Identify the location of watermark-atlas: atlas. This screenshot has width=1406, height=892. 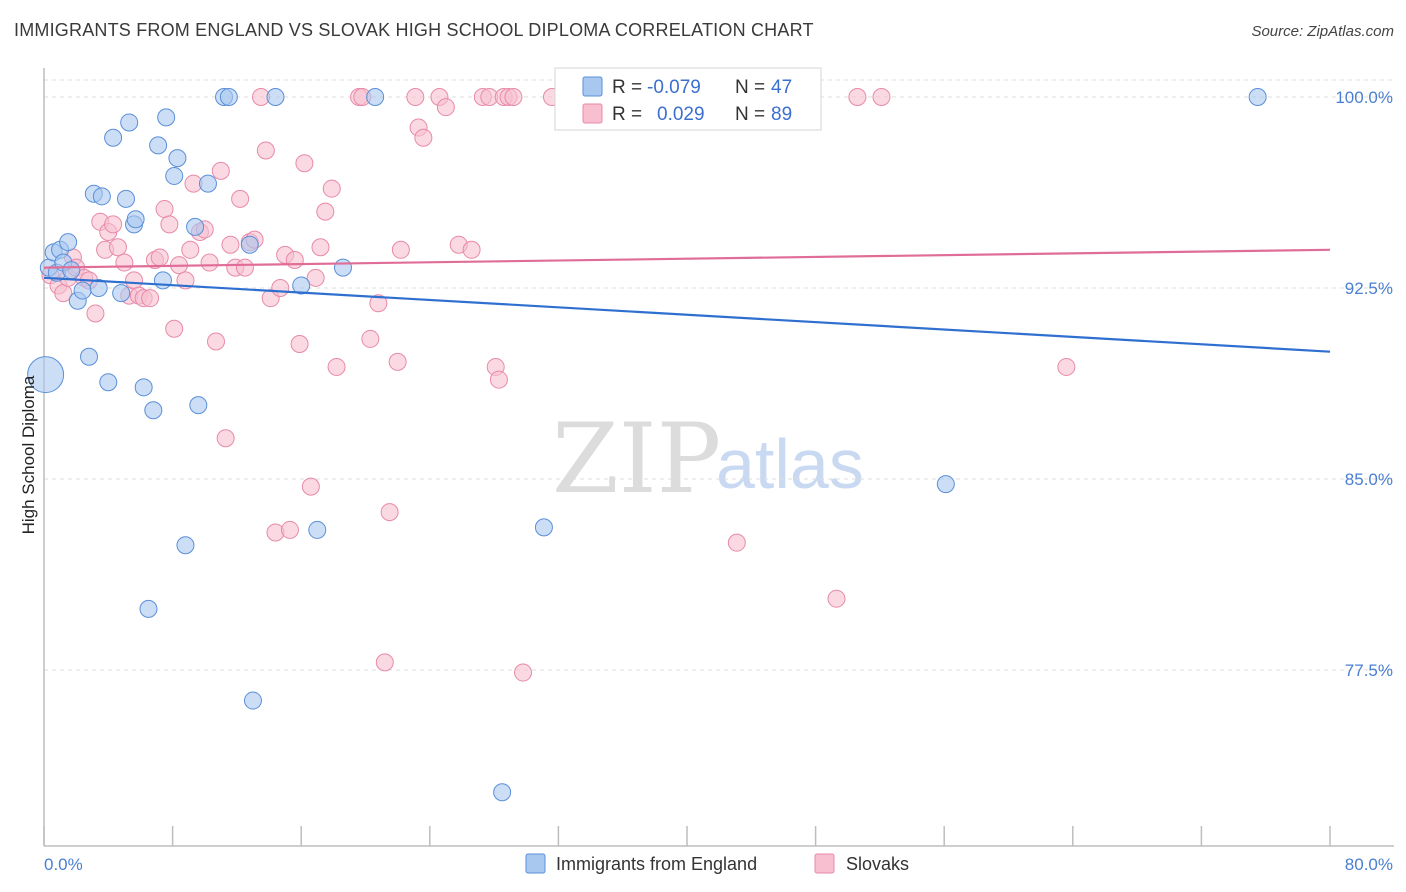
(790, 464).